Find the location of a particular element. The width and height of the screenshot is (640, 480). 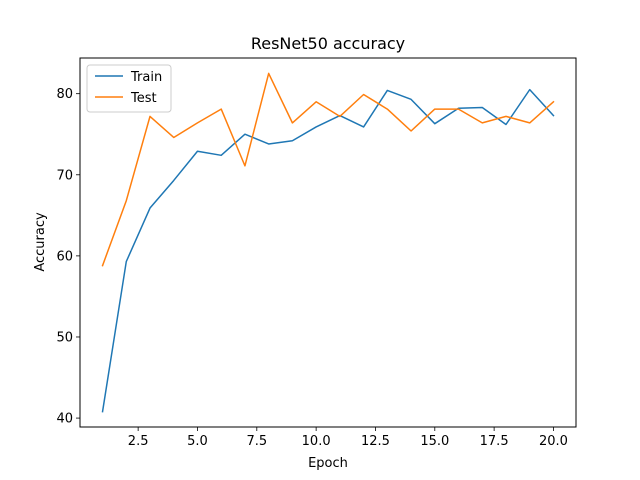

x-tick-label: 17.5 is located at coordinates (494, 441).